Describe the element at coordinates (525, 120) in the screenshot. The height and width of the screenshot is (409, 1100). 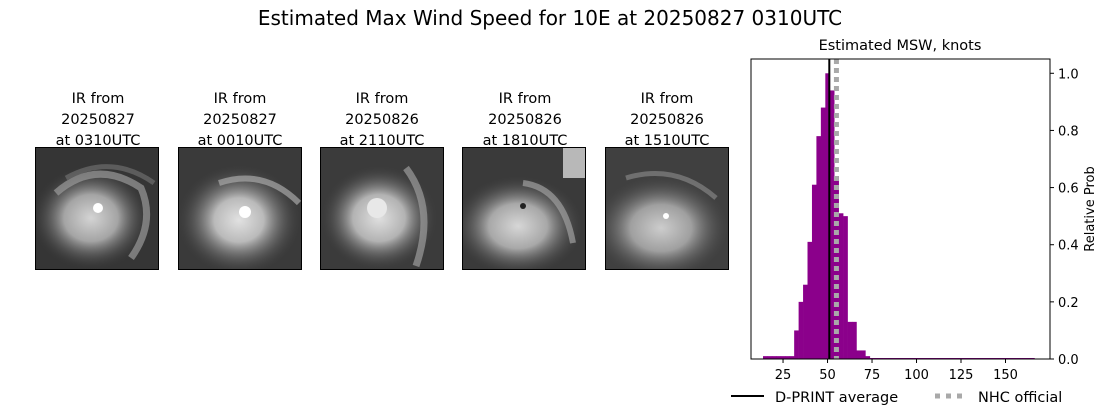
I see `ir-panel-title-4: IR from 20250826 at 1810UTC` at that location.